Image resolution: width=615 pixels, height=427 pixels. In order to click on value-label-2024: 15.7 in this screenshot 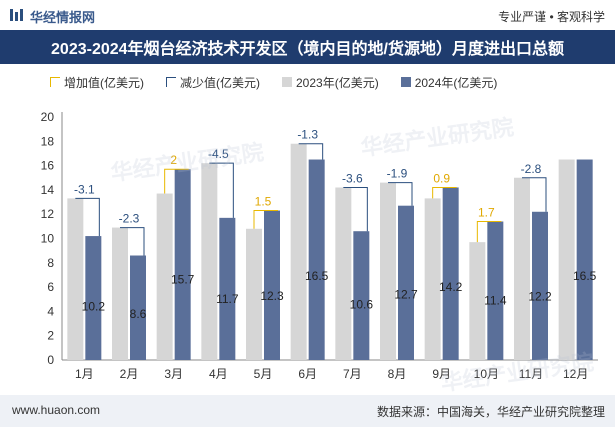, I will do `click(183, 280)`.